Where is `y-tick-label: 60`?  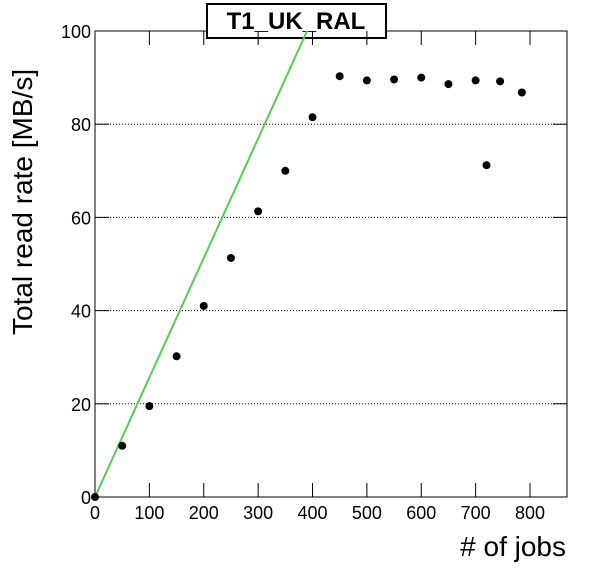 y-tick-label: 60 is located at coordinates (81, 218).